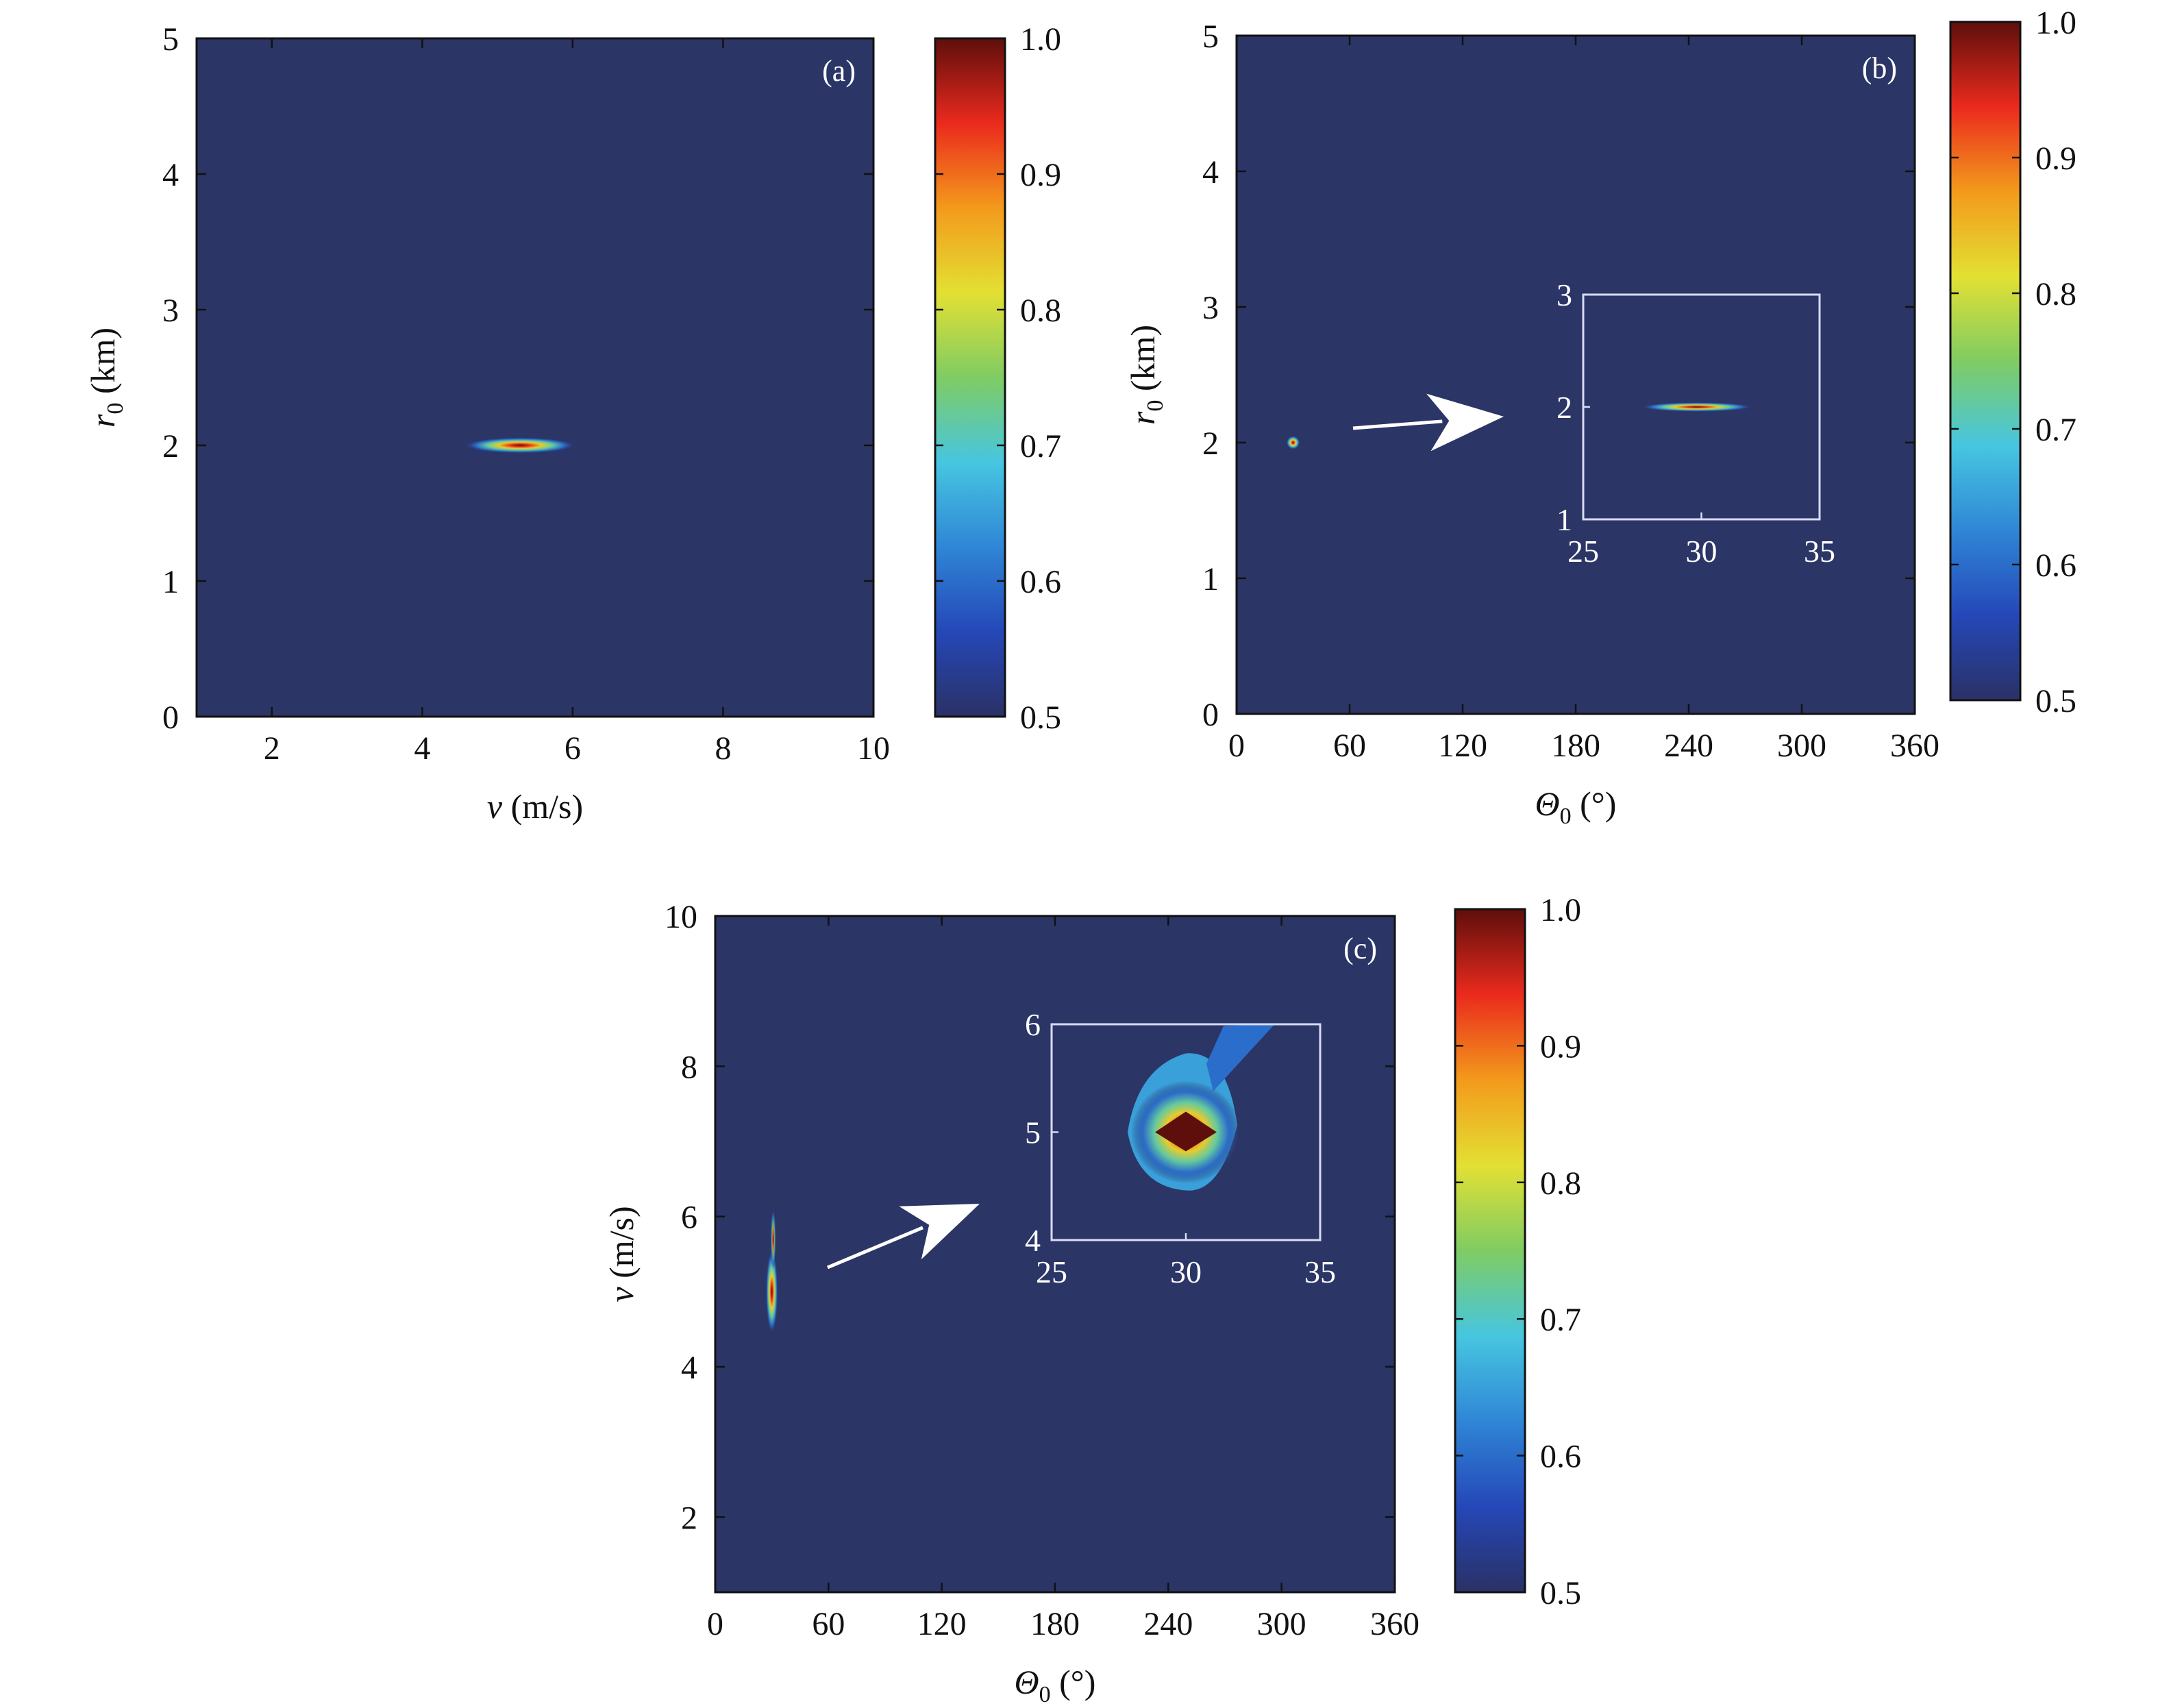  What do you see at coordinates (1186, 1131) in the screenshot?
I see `inset-peak-core` at bounding box center [1186, 1131].